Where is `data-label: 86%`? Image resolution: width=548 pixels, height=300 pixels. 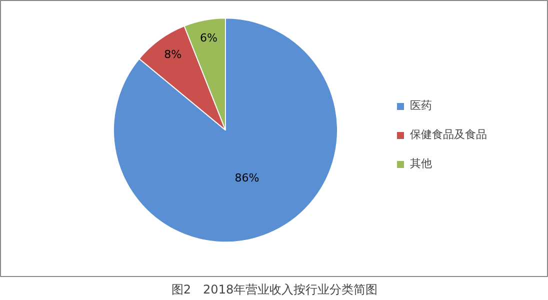
data-label: 86% is located at coordinates (247, 177).